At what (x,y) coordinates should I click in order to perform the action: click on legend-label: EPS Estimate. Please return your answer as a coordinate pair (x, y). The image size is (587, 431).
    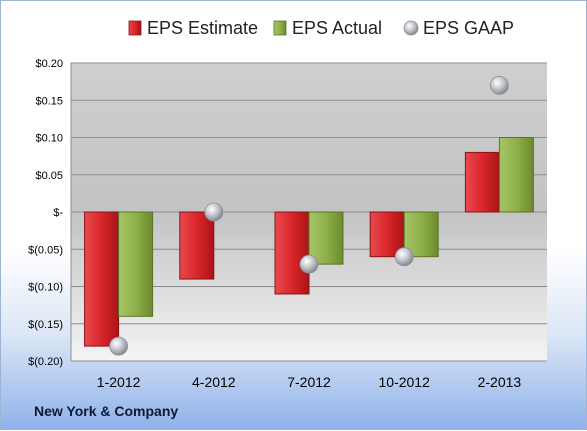
    Looking at the image, I should click on (202, 28).